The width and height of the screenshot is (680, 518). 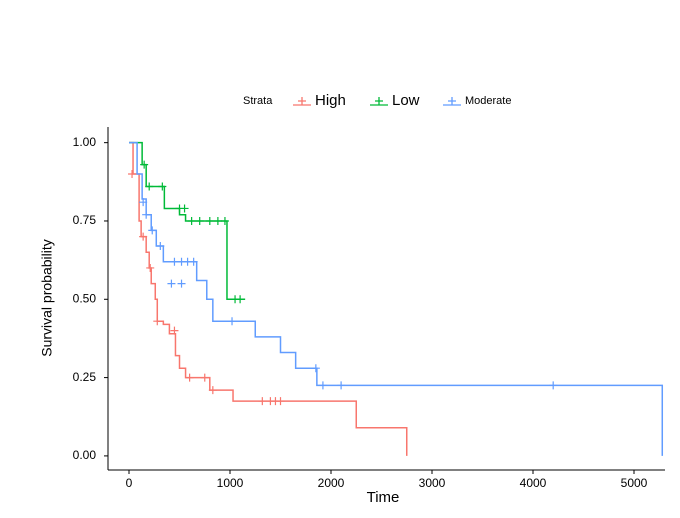 What do you see at coordinates (533, 483) in the screenshot?
I see `x-tick-label: 4000` at bounding box center [533, 483].